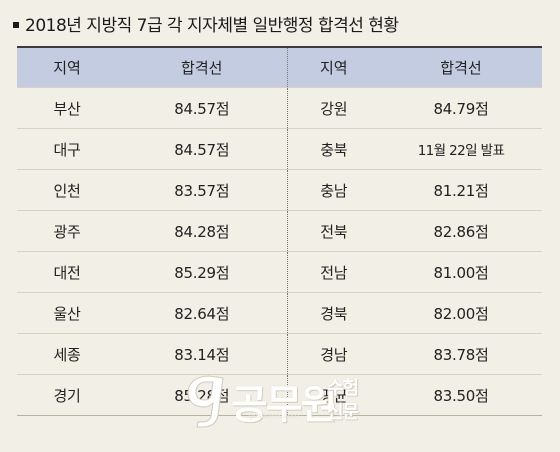 The width and height of the screenshot is (560, 452). Describe the element at coordinates (461, 108) in the screenshot. I see `score-cell: 84.79점` at that location.